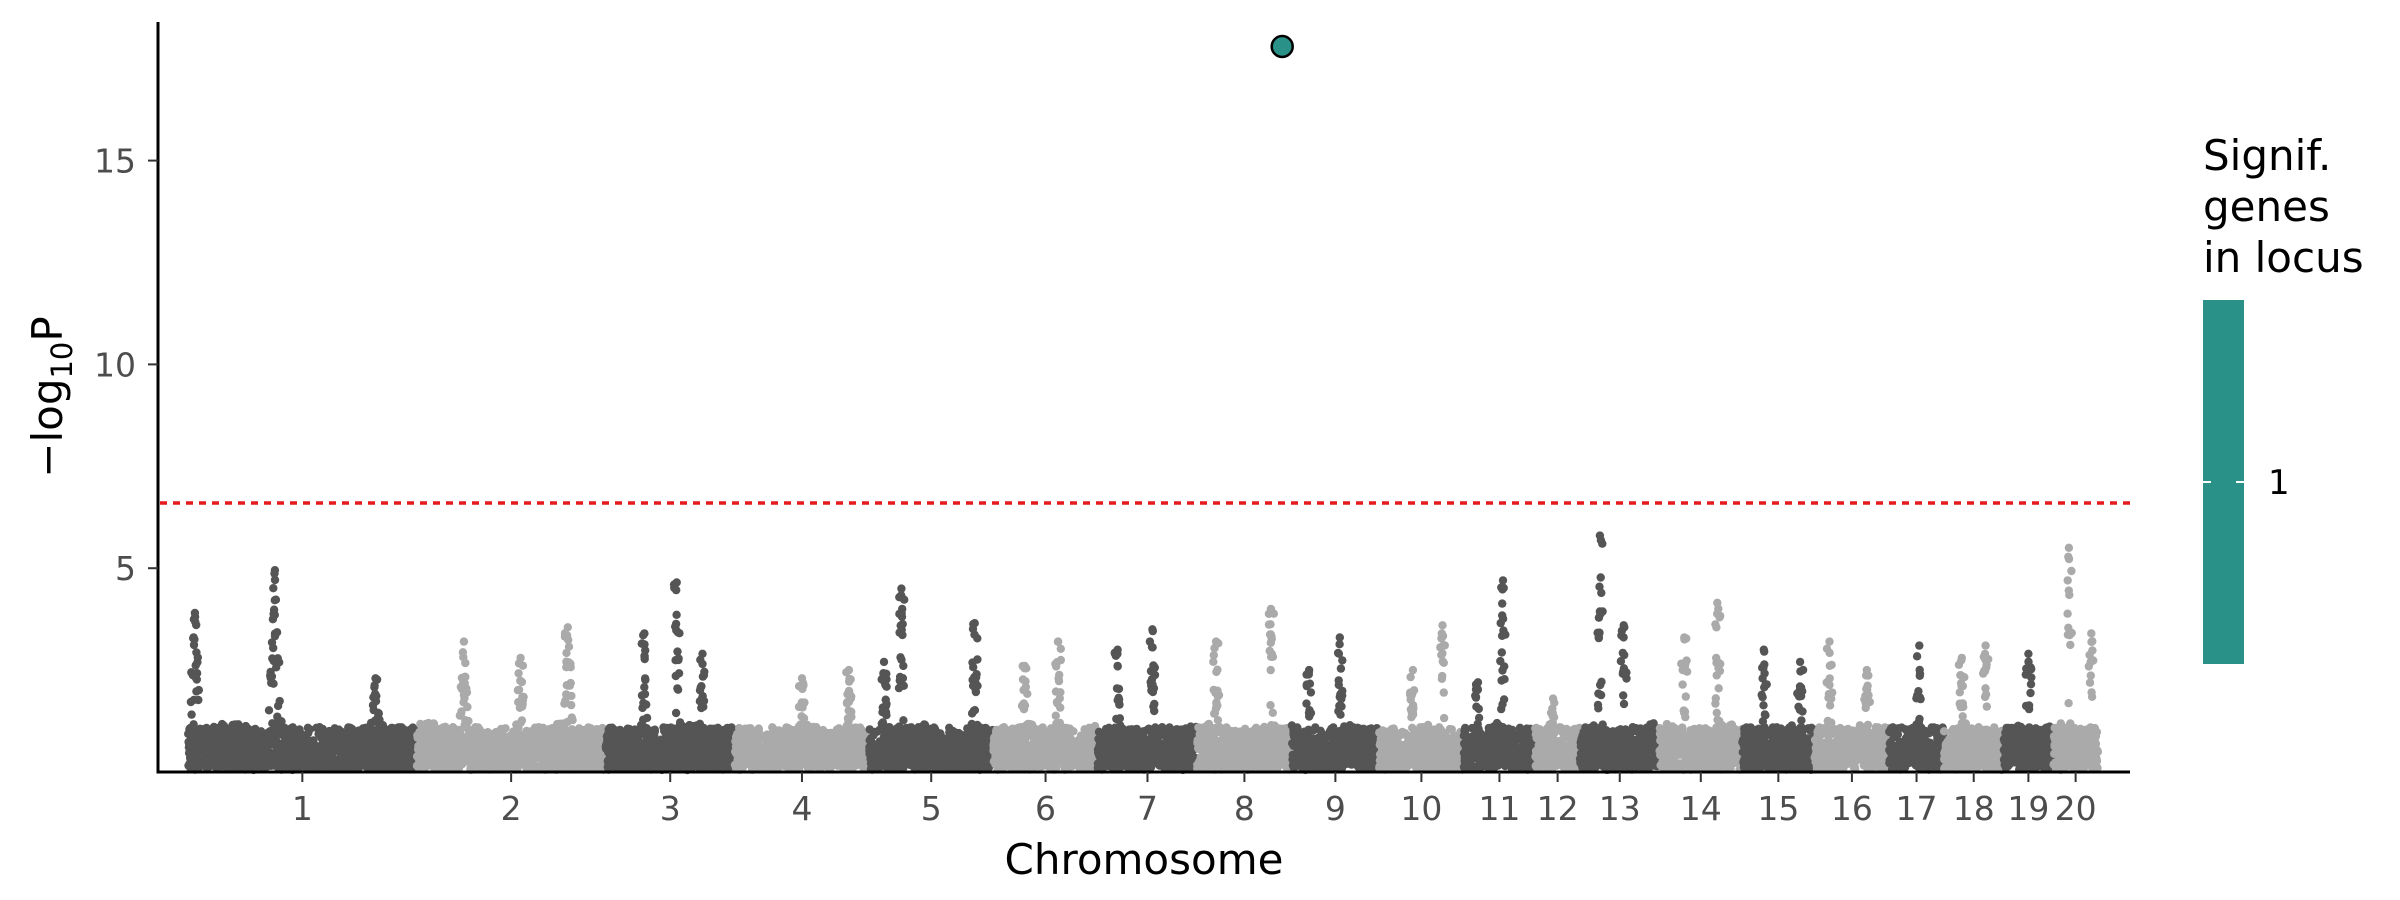 The height and width of the screenshot is (900, 2400). Describe the element at coordinates (802, 720) in the screenshot. I see `chromosome-4-points` at that location.